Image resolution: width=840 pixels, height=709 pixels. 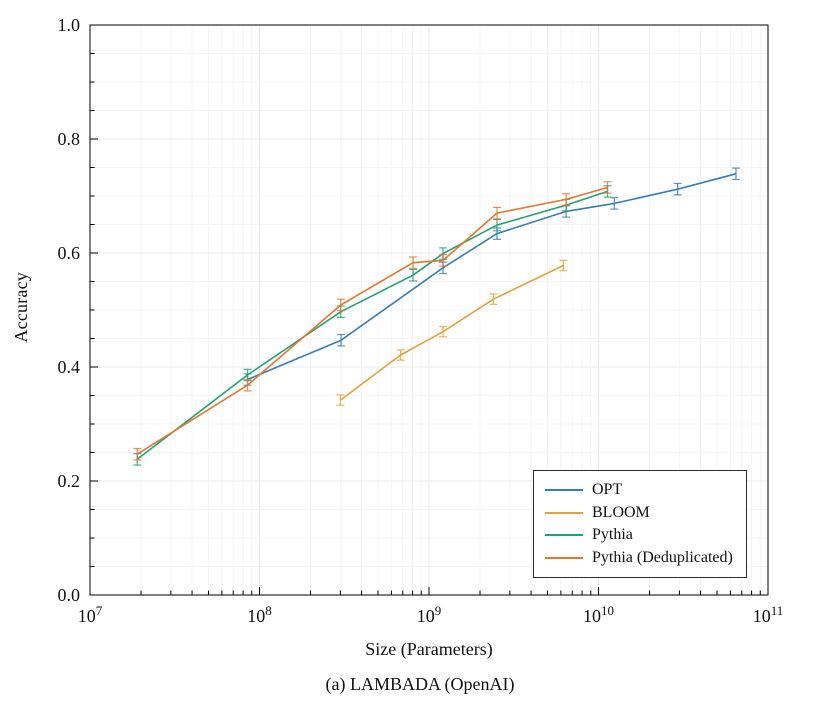 What do you see at coordinates (69, 367) in the screenshot?
I see `y-tick-label: 0.4` at bounding box center [69, 367].